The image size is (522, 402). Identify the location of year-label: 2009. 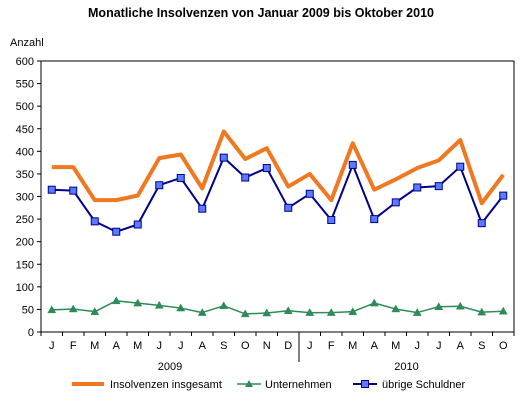
(170, 367).